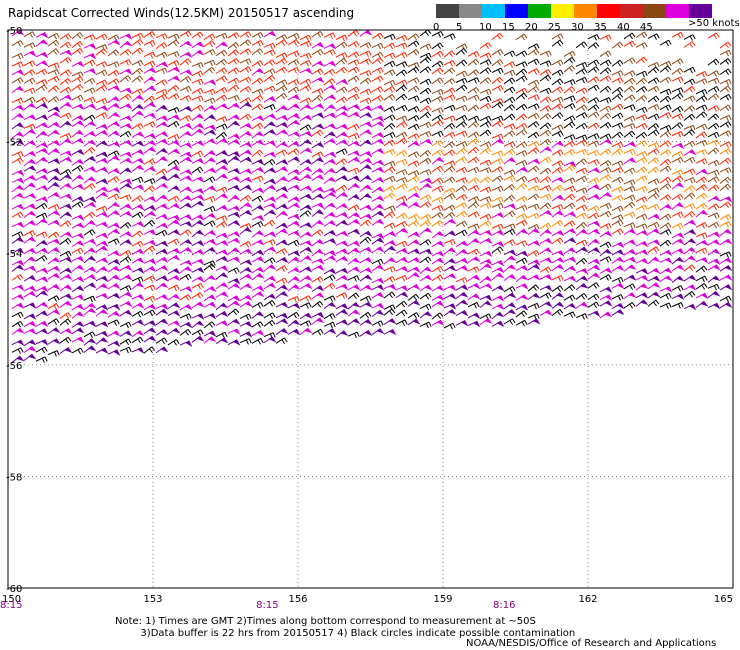  Describe the element at coordinates (11, 599) in the screenshot. I see `lon-tick-label: 150` at that location.